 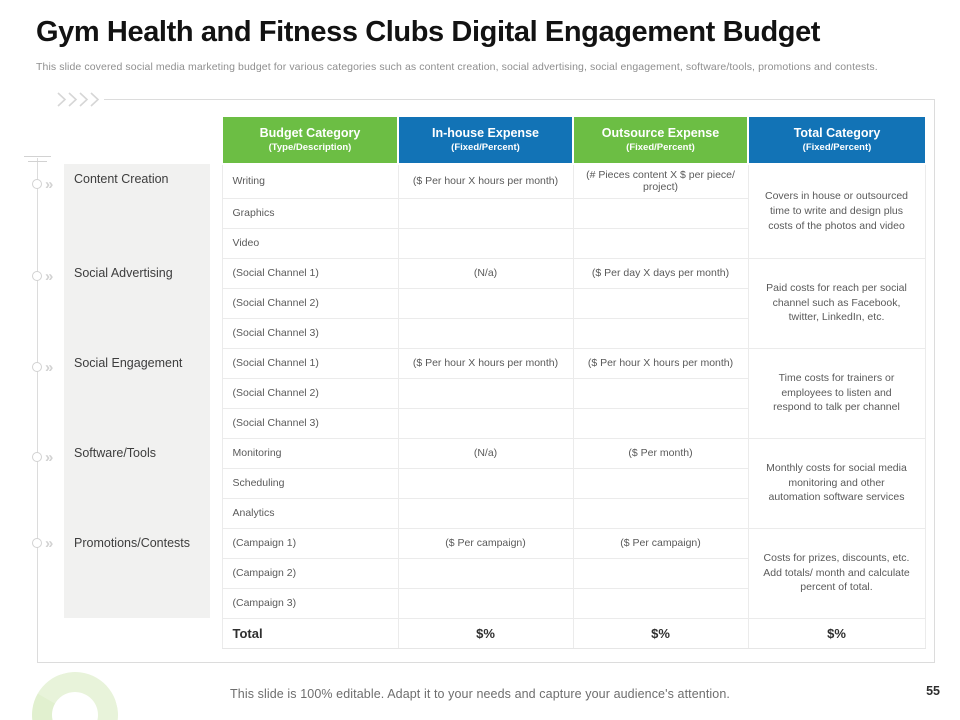 What do you see at coordinates (137, 633) in the screenshot?
I see `total-blank` at bounding box center [137, 633].